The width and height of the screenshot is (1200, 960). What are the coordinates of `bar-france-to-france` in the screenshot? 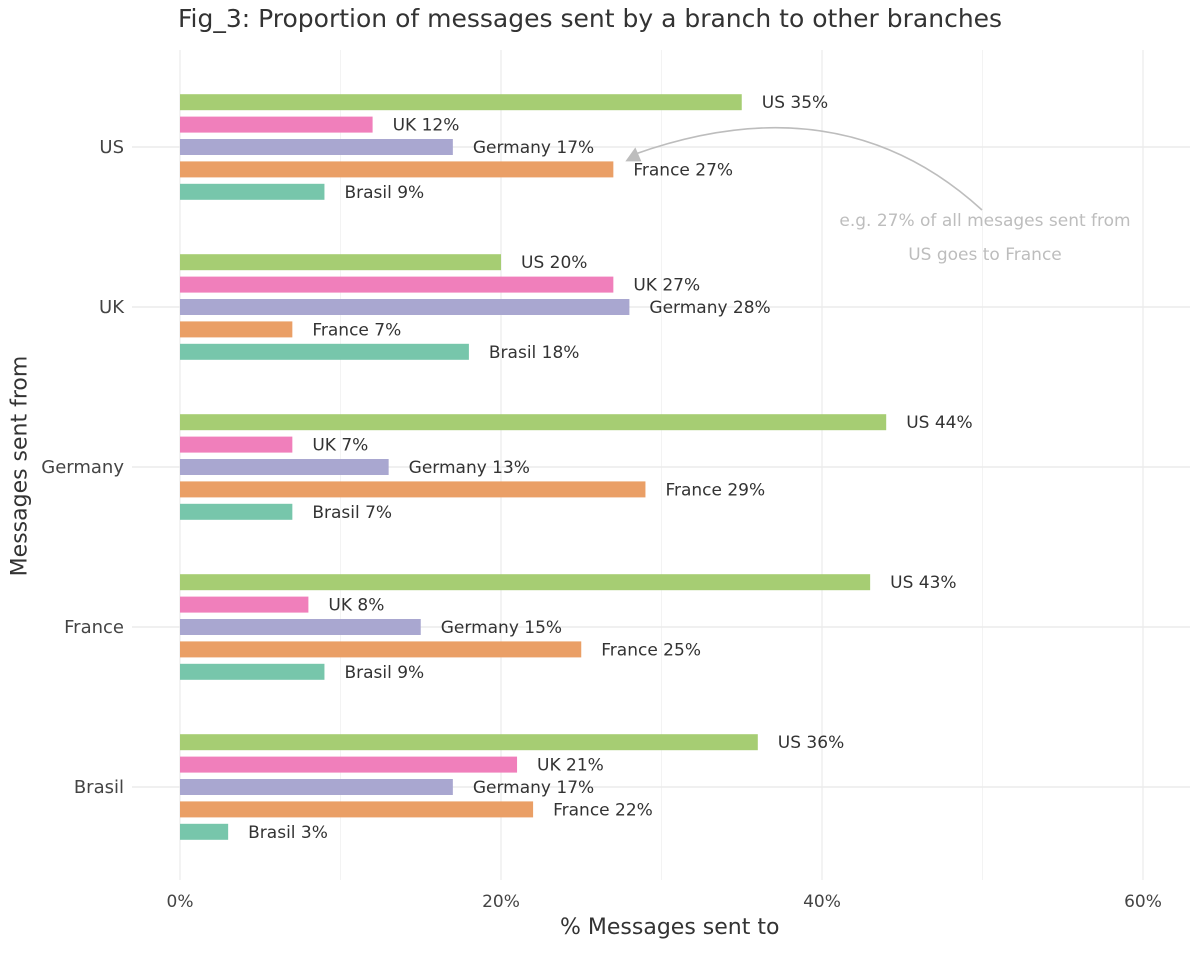 It's located at (381, 649).